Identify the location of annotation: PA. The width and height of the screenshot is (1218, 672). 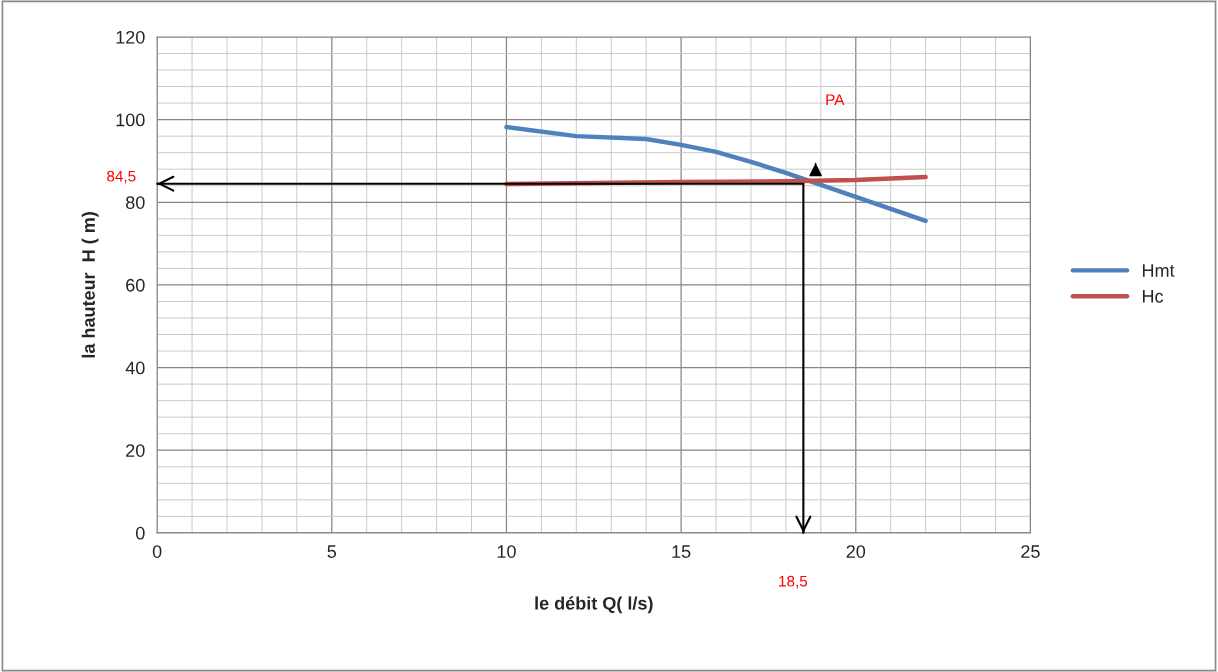
(835, 99).